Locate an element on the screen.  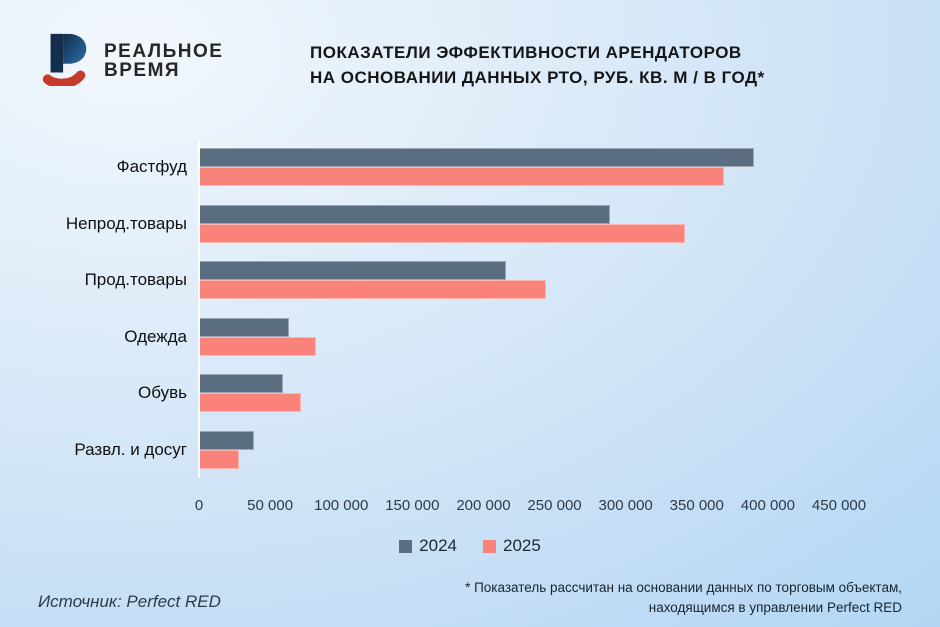
chart-row: Прод.товары is located at coordinates (470, 280).